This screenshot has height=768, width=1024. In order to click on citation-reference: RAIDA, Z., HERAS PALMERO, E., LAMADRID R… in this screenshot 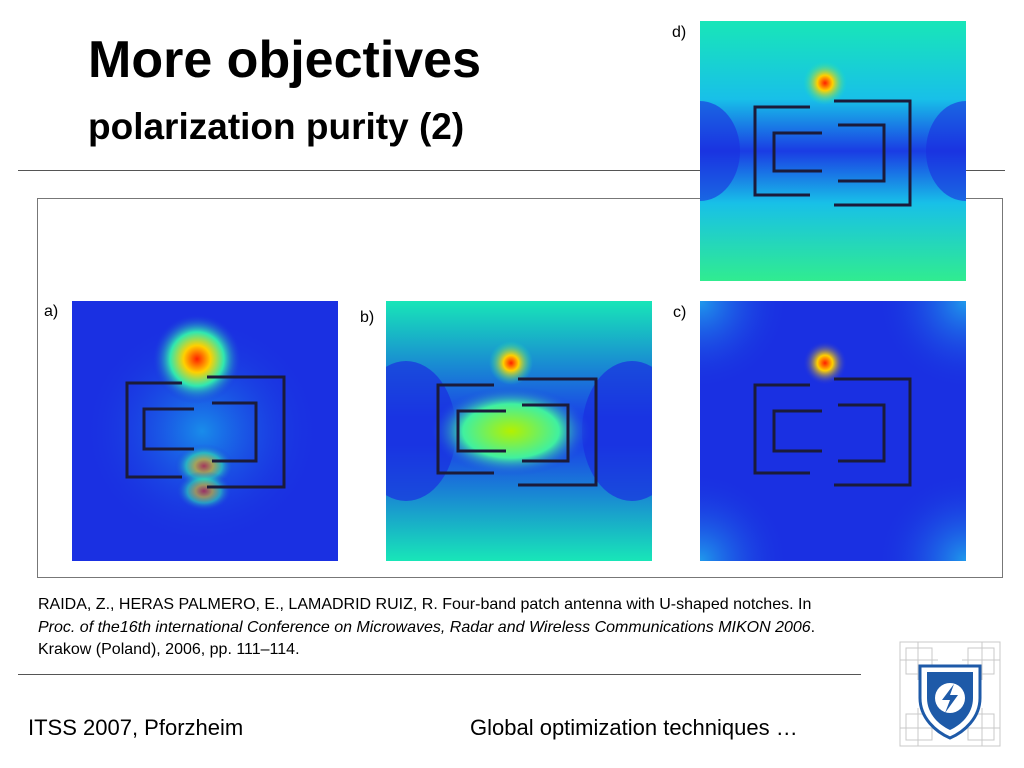, I will do `click(433, 628)`.